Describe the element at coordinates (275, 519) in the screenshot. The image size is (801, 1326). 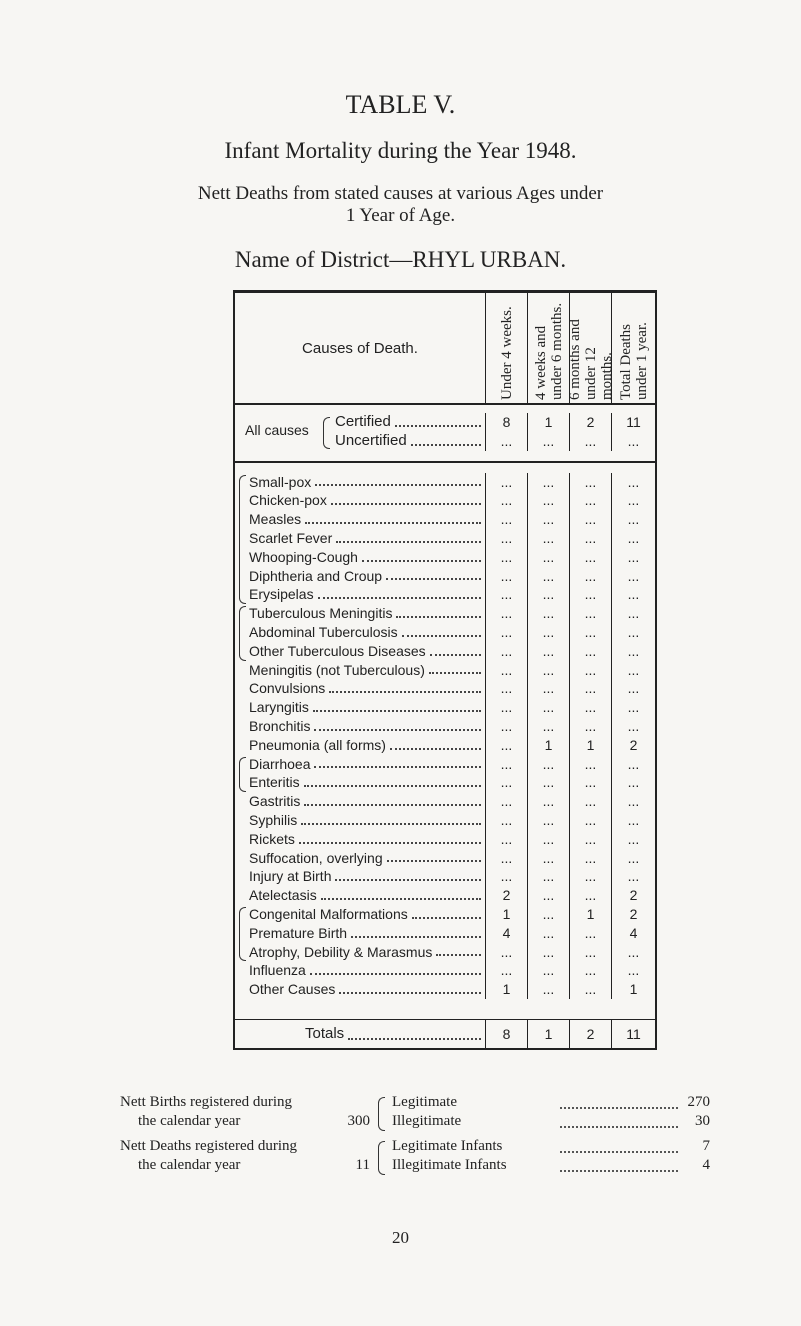
I see `label-text: Measles` at that location.